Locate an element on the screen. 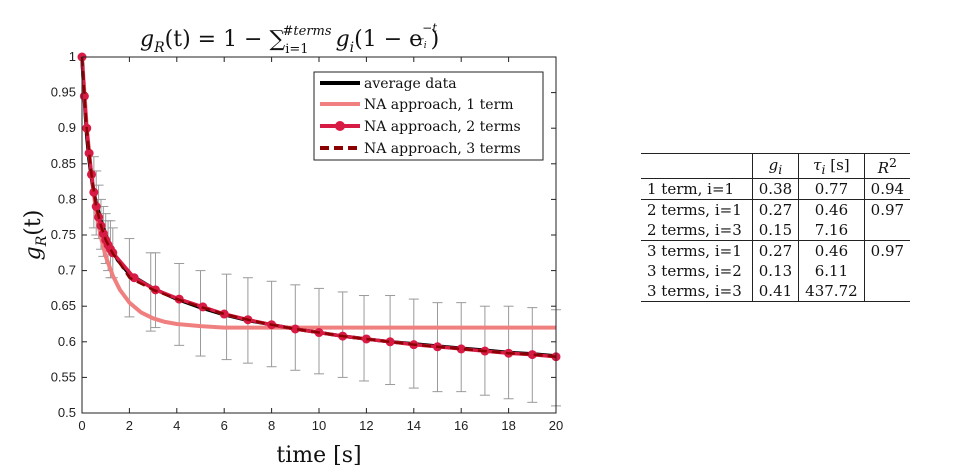 This screenshot has height=469, width=961. x-tick-label: 20 is located at coordinates (556, 425).